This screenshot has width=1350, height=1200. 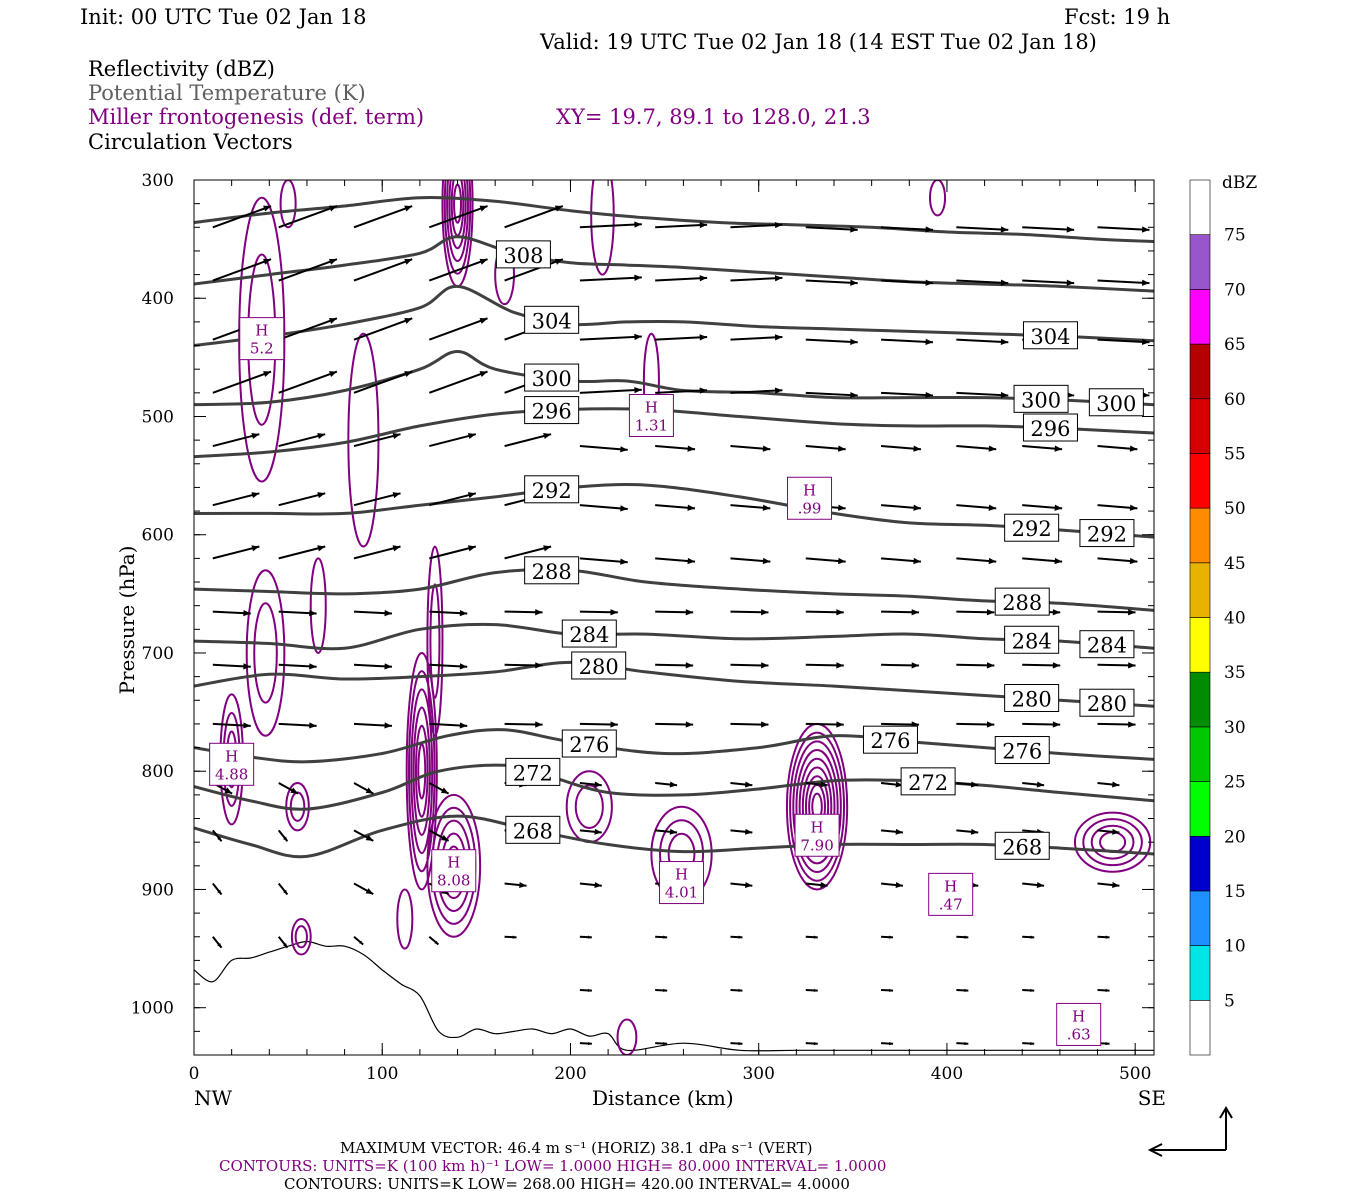 I want to click on colorbar-level-label: 70, so click(x=1235, y=290).